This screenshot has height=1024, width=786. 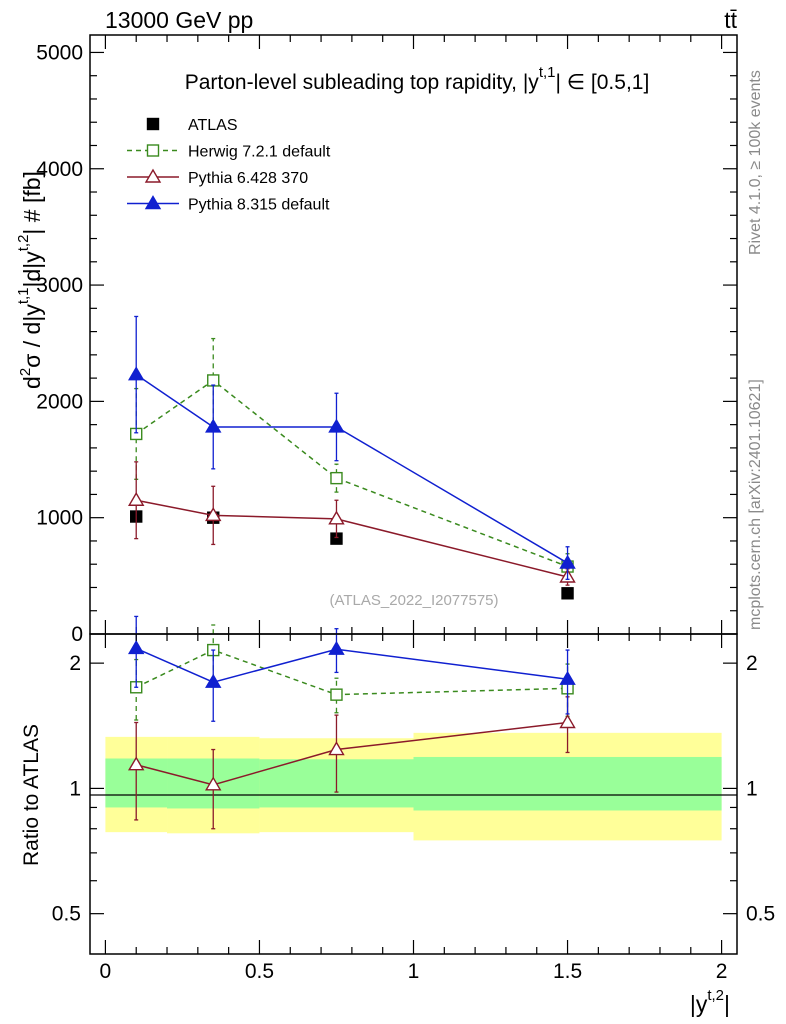 What do you see at coordinates (259, 205) in the screenshot?
I see `legend-label-3: Pythia 8.315 default` at bounding box center [259, 205].